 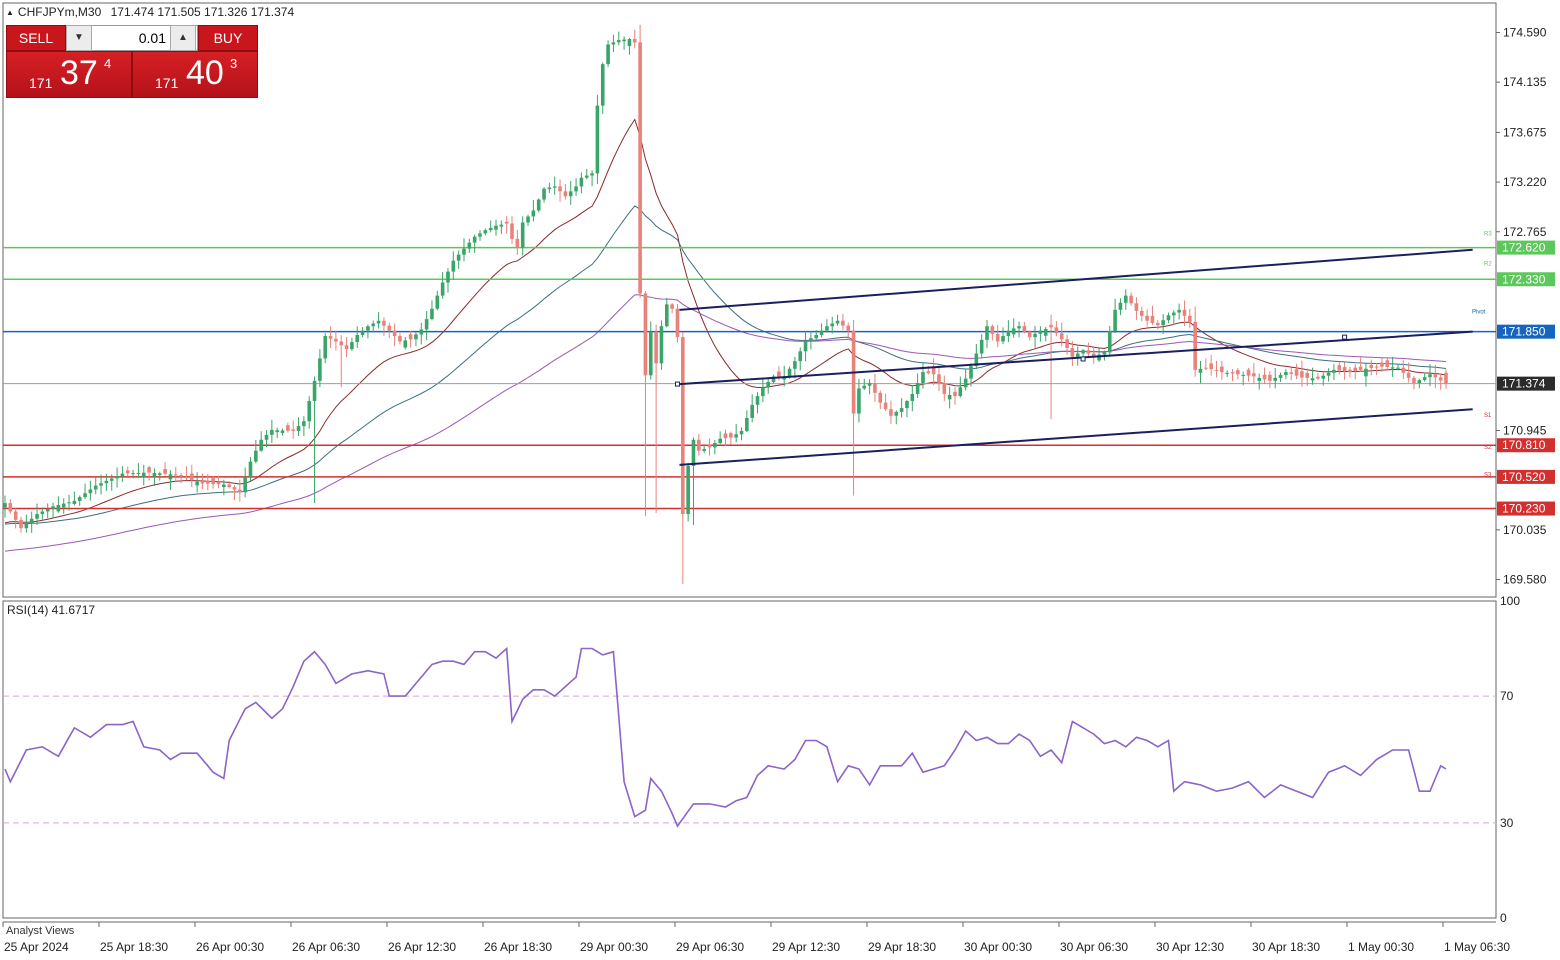 I want to click on buy-price-small: 171, so click(x=167, y=83).